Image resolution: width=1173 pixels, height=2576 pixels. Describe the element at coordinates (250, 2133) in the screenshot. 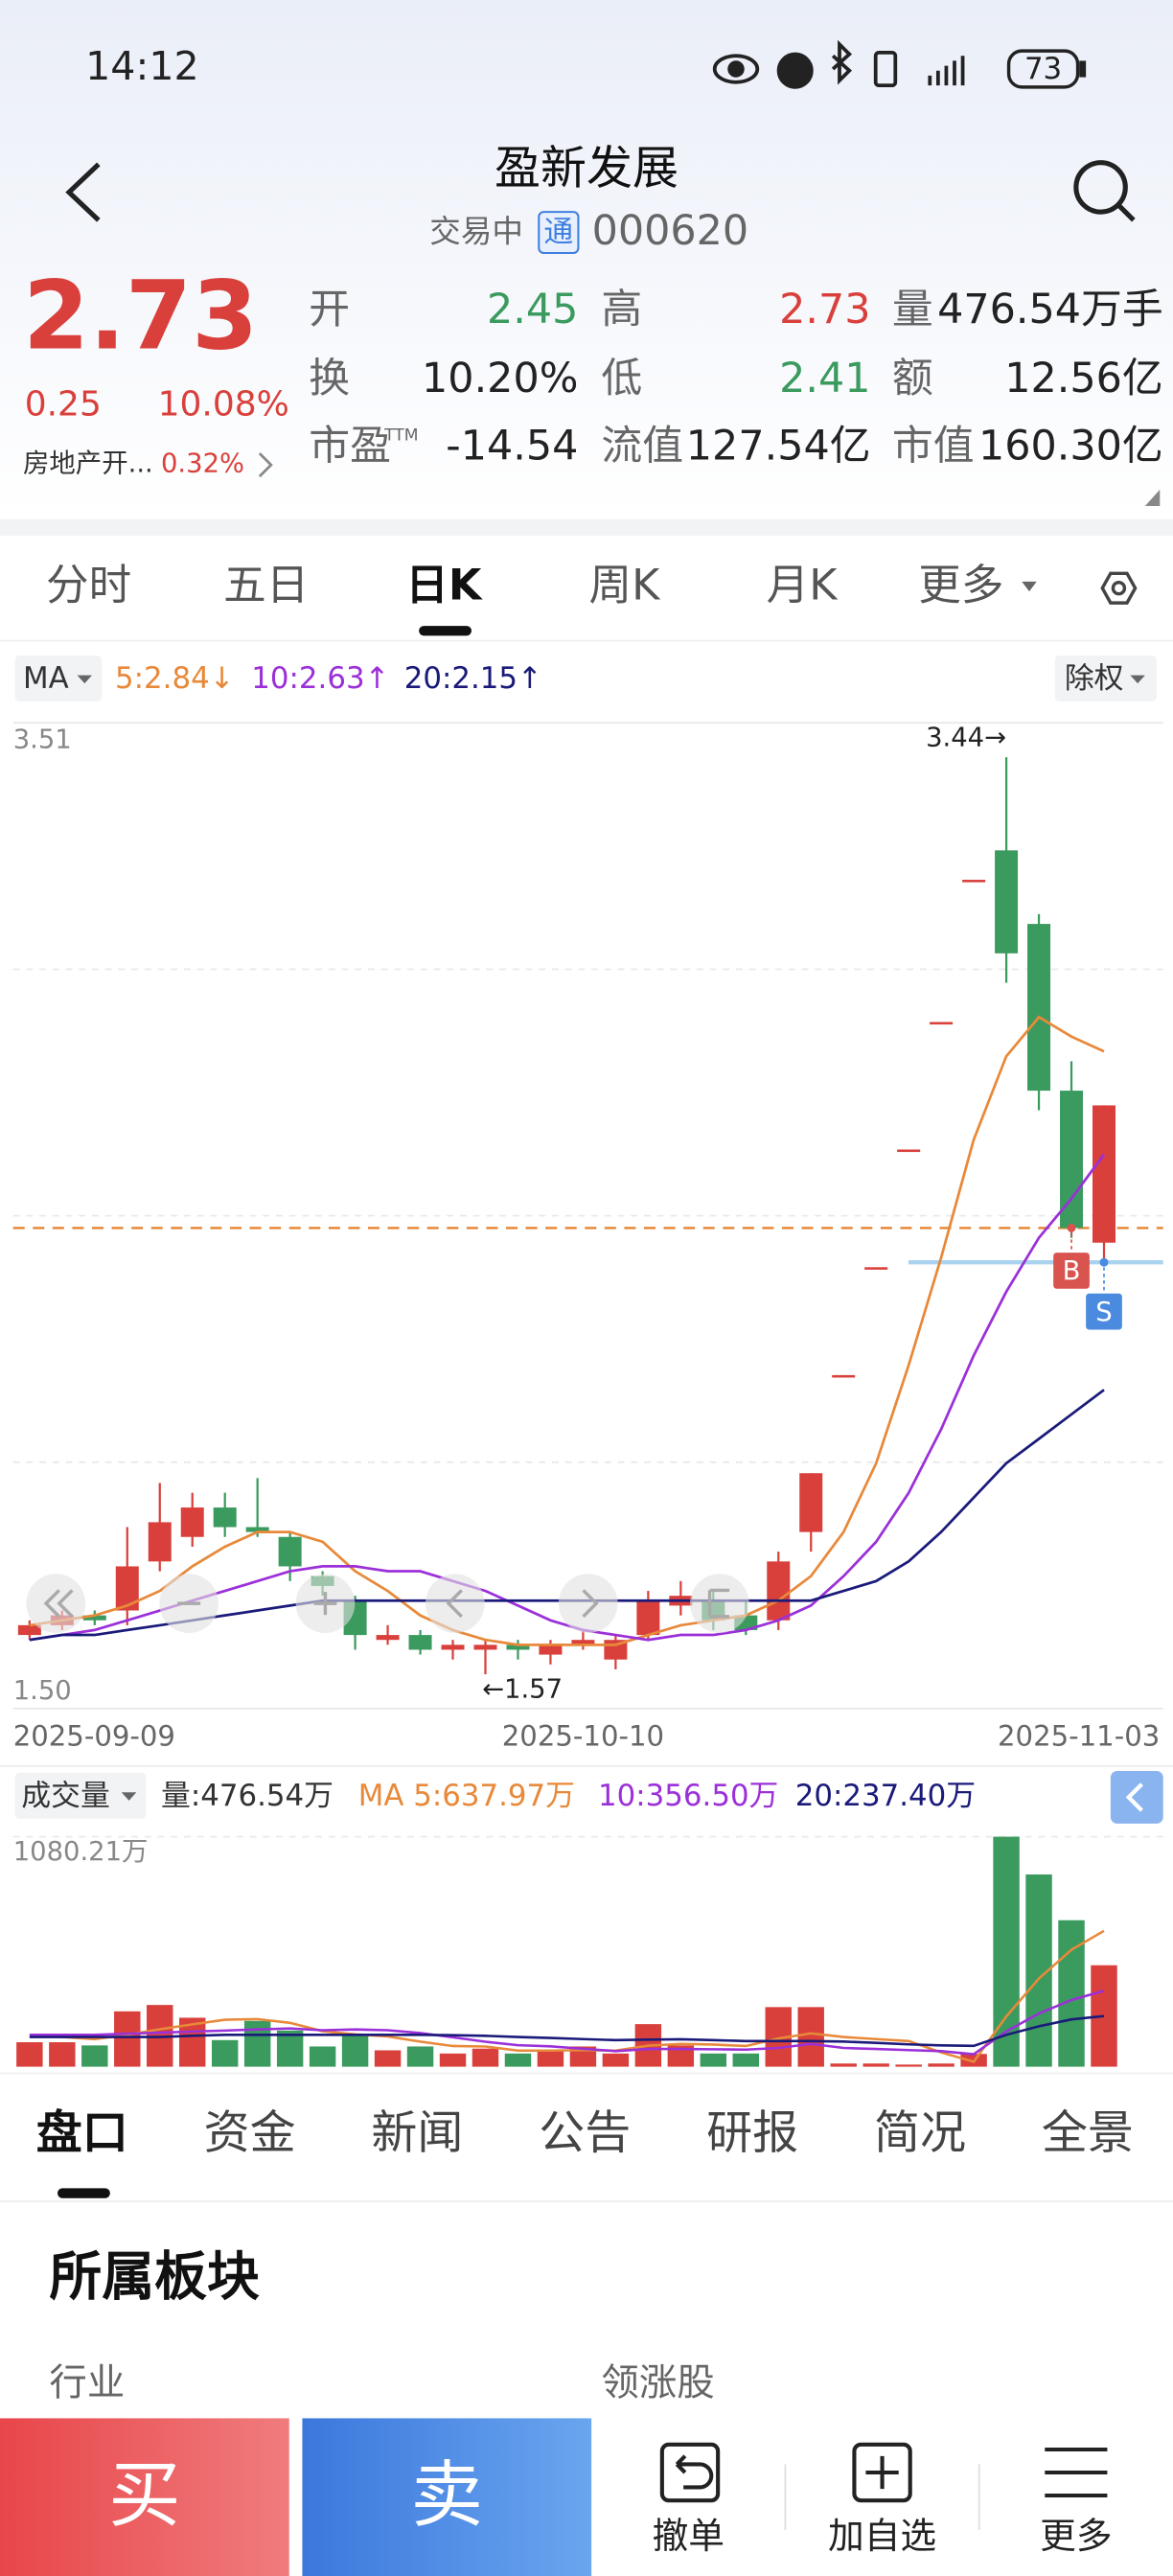

I see `info-tab: 资金` at that location.